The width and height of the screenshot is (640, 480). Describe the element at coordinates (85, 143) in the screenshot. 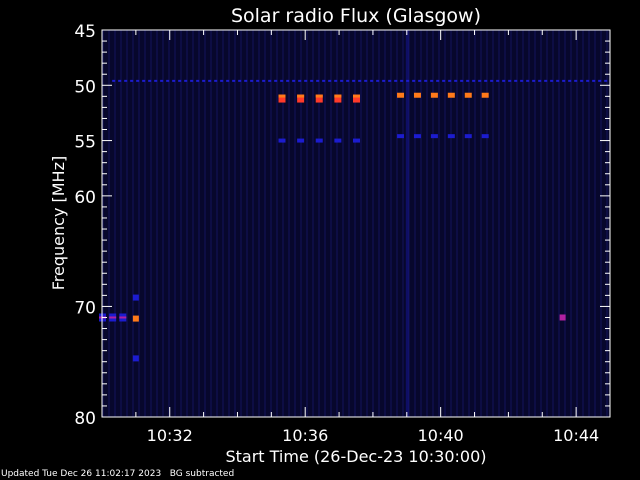

I see `y-tick-label: 55` at that location.